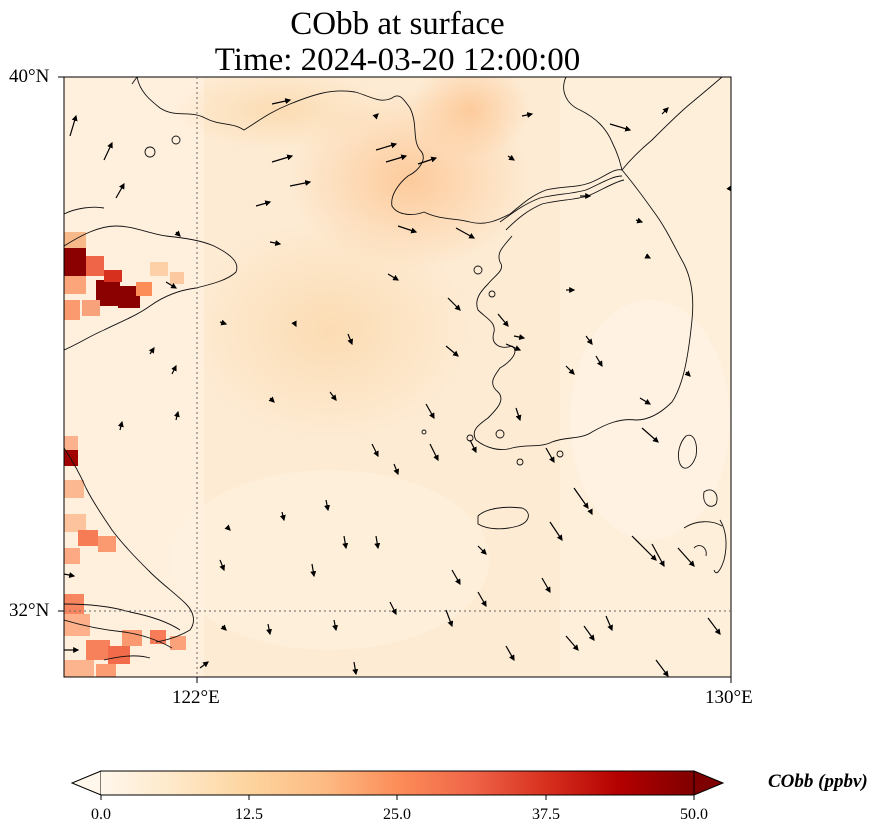 Image resolution: width=887 pixels, height=836 pixels. I want to click on colorbar-tick: 37.5, so click(546, 814).